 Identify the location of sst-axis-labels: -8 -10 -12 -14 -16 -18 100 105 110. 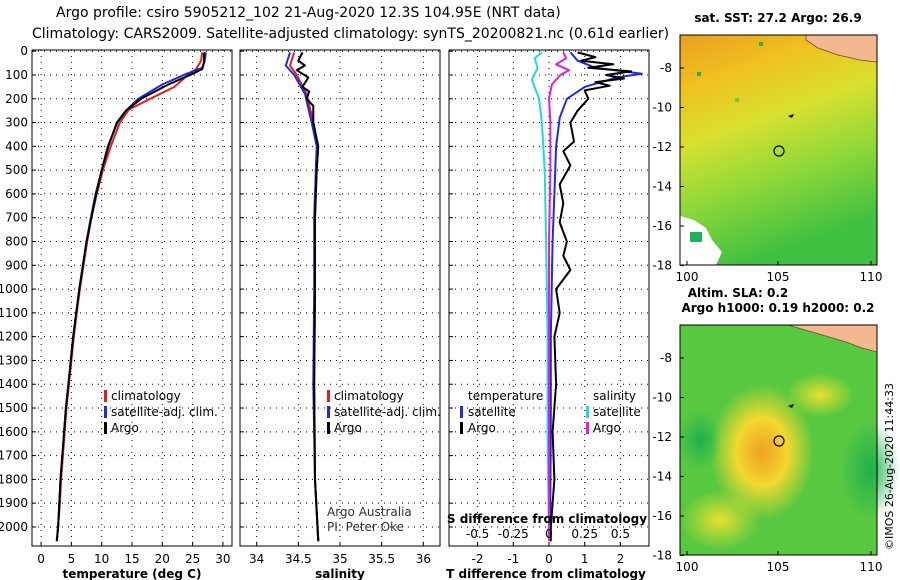
(767, 172).